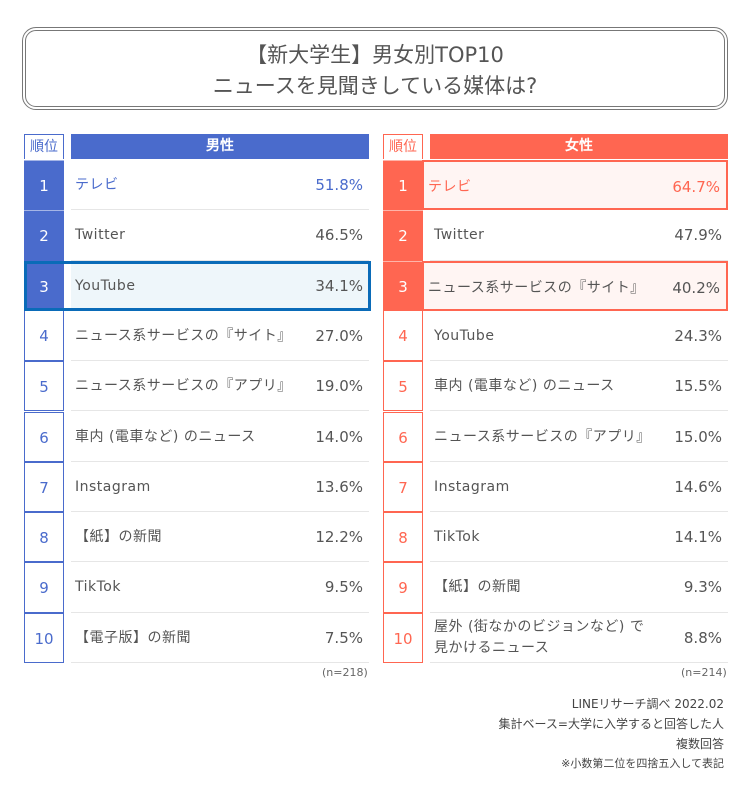  What do you see at coordinates (339, 235) in the screenshot?
I see `percentage-value: 46.5%` at bounding box center [339, 235].